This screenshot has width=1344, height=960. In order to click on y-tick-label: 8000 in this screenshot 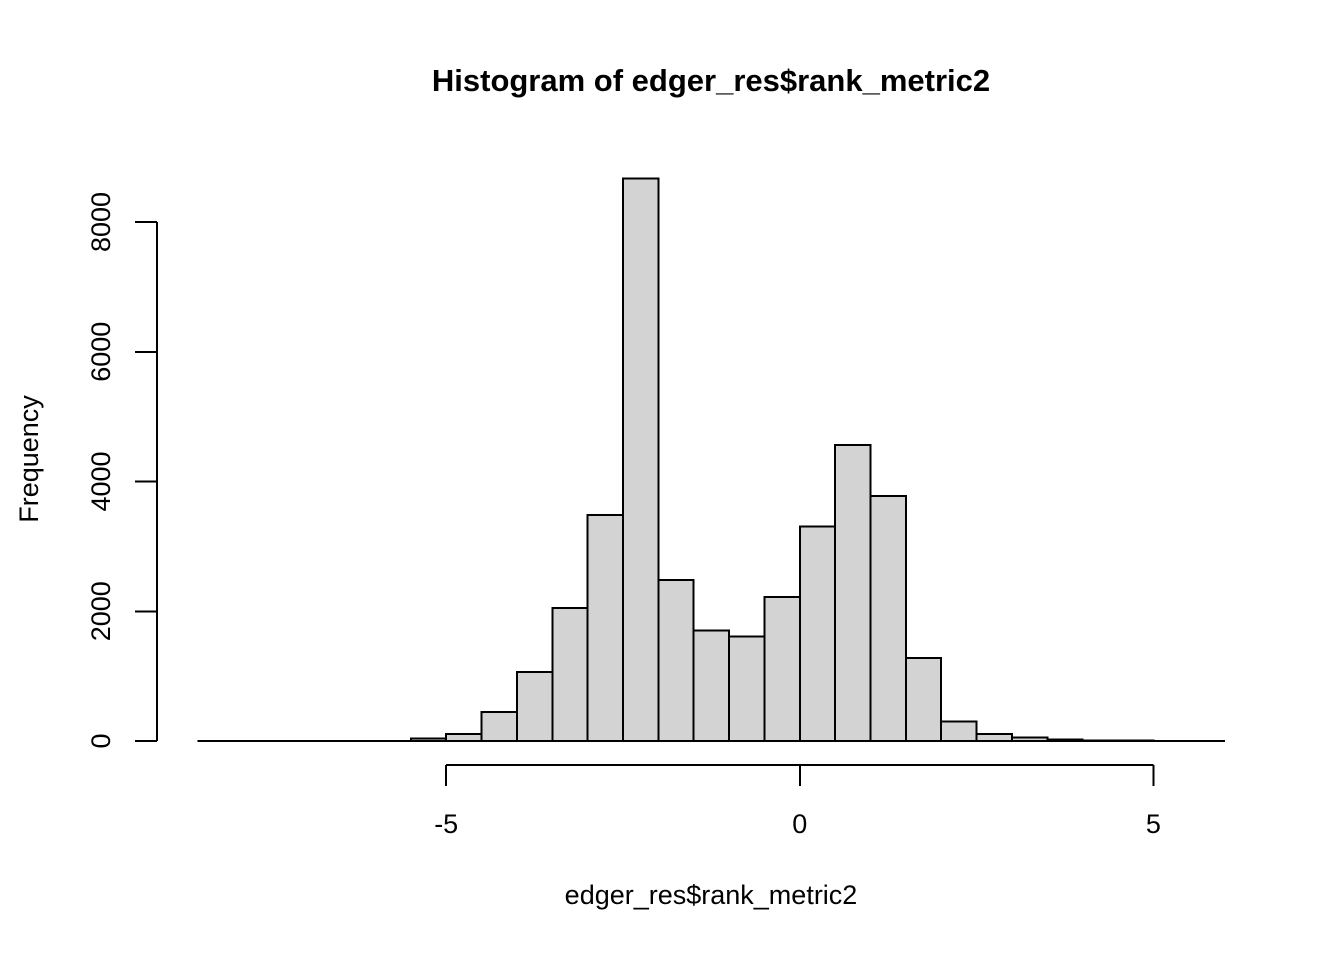, I will do `click(101, 222)`.